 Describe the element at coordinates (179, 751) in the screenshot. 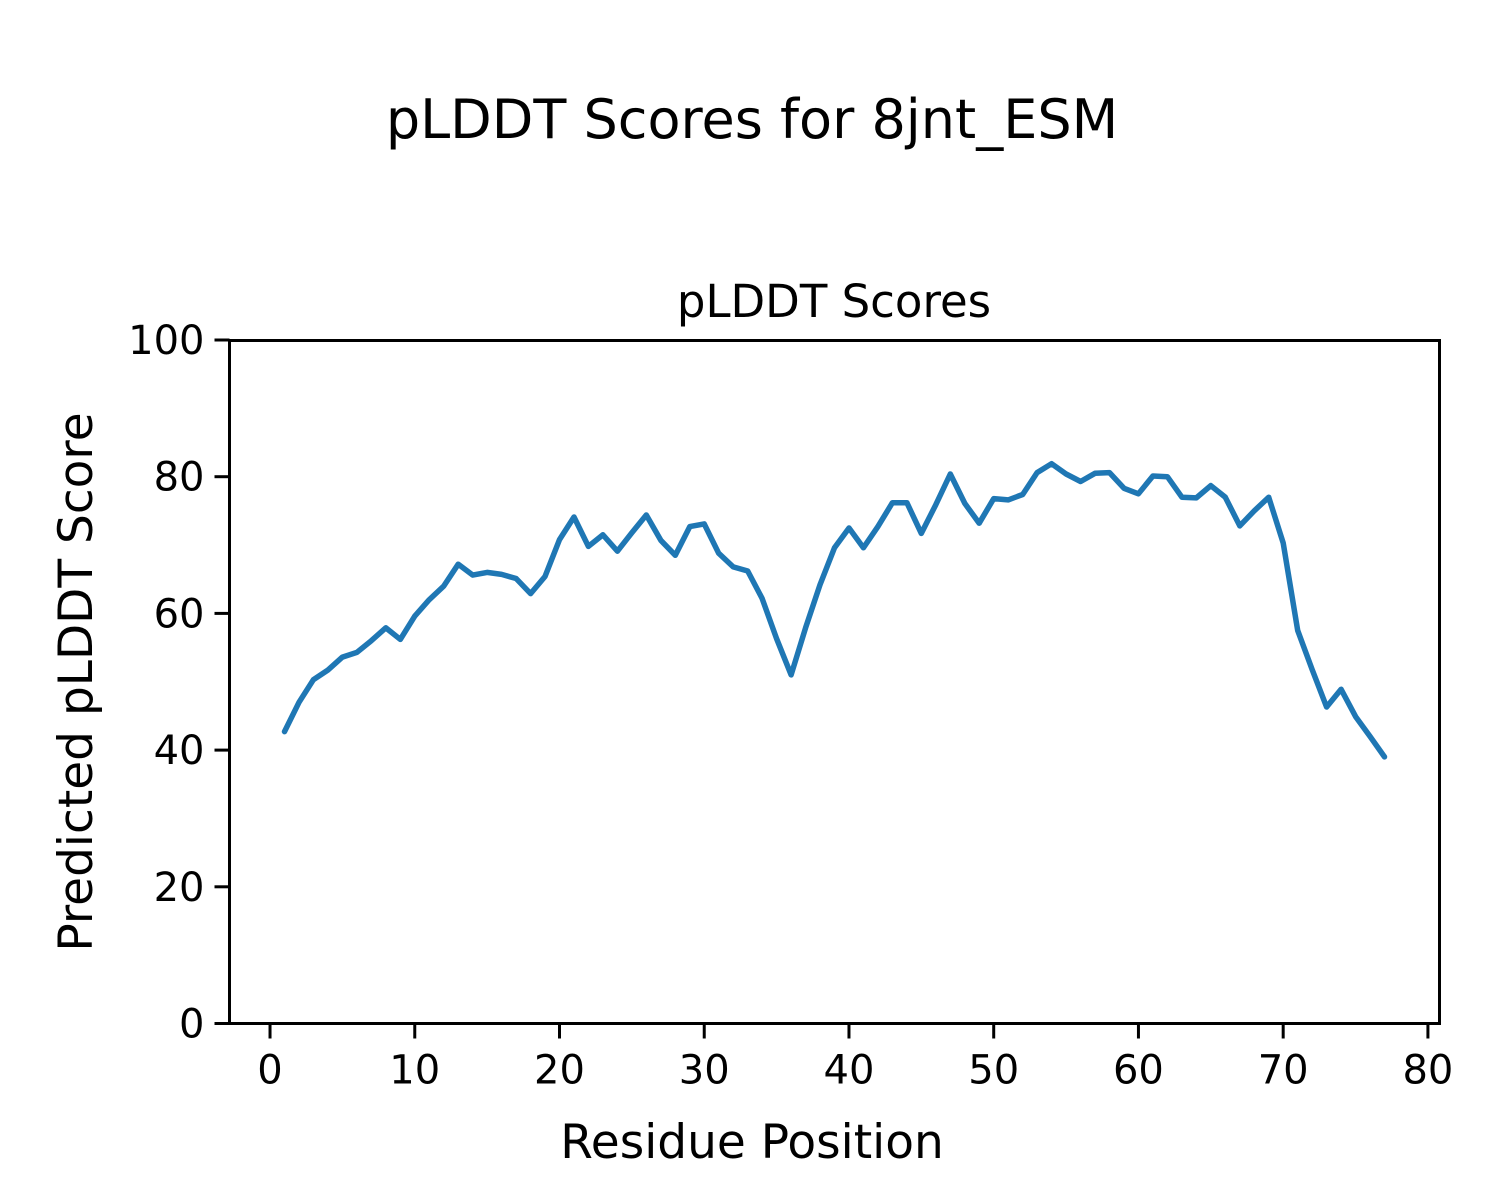

I see `y-tick-label: 40` at that location.